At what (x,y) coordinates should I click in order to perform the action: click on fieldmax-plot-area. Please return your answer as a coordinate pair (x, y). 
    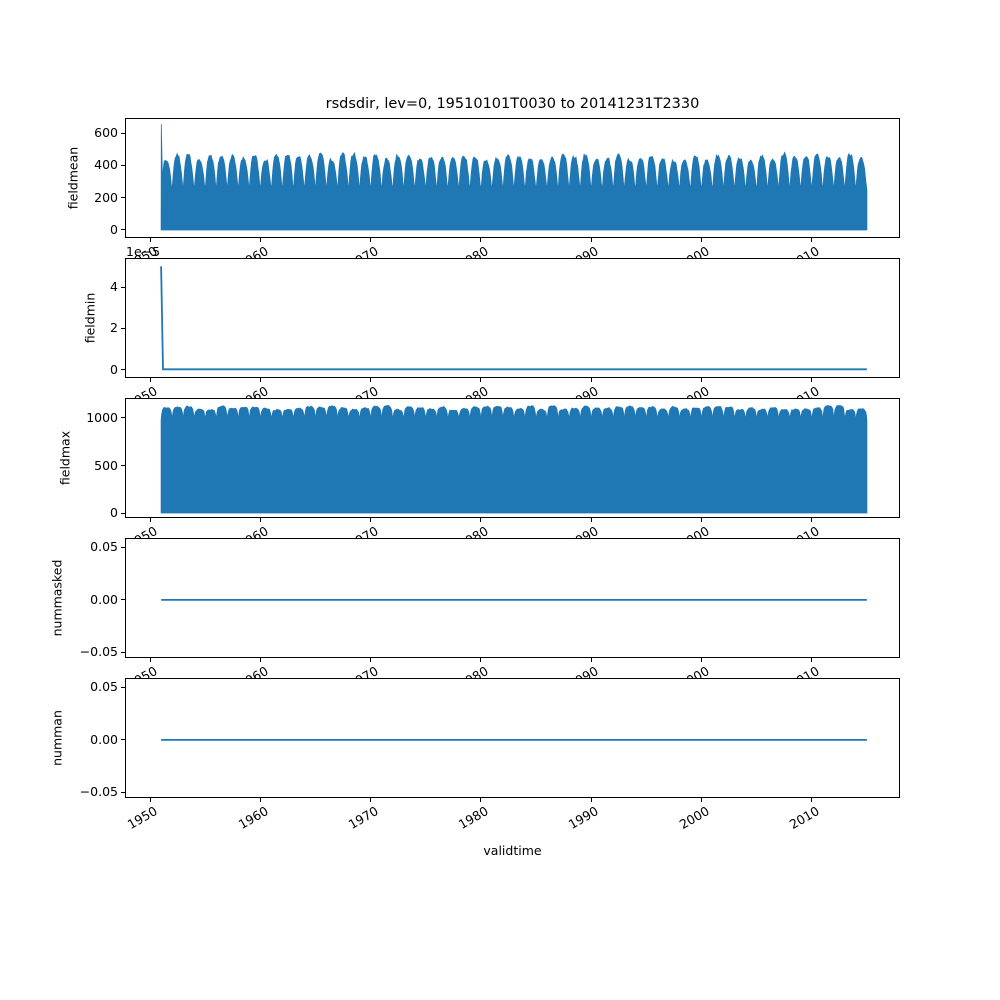
    Looking at the image, I should click on (512, 458).